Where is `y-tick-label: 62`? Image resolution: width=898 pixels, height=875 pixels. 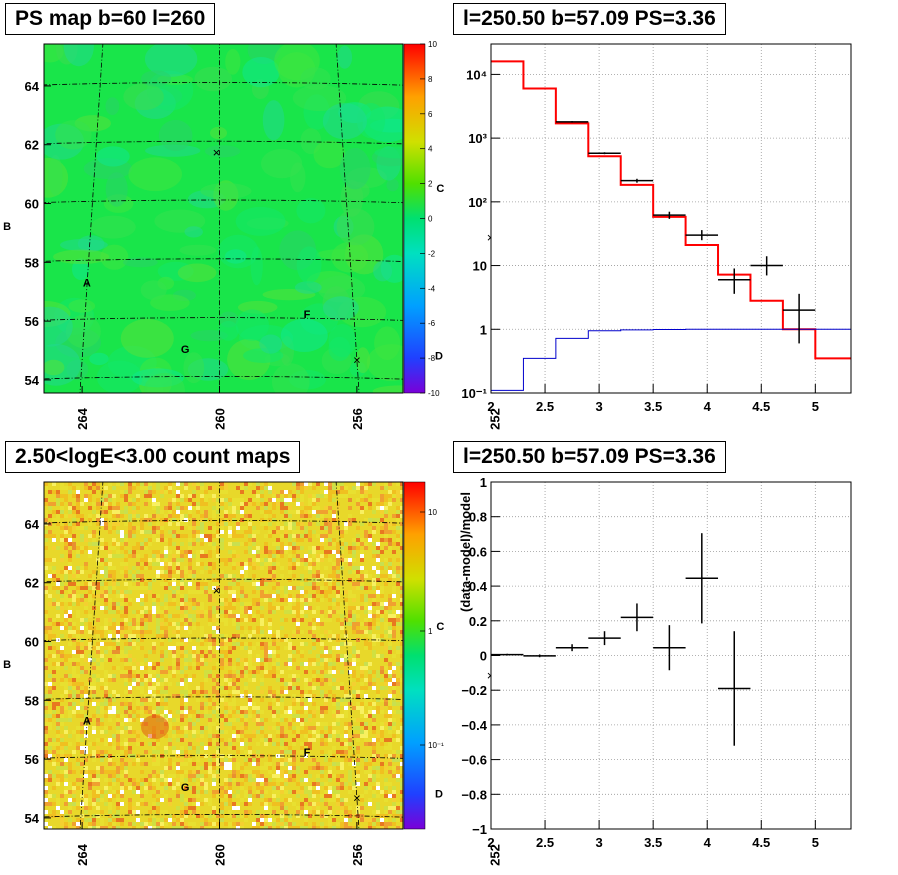 y-tick-label: 62 is located at coordinates (32, 583).